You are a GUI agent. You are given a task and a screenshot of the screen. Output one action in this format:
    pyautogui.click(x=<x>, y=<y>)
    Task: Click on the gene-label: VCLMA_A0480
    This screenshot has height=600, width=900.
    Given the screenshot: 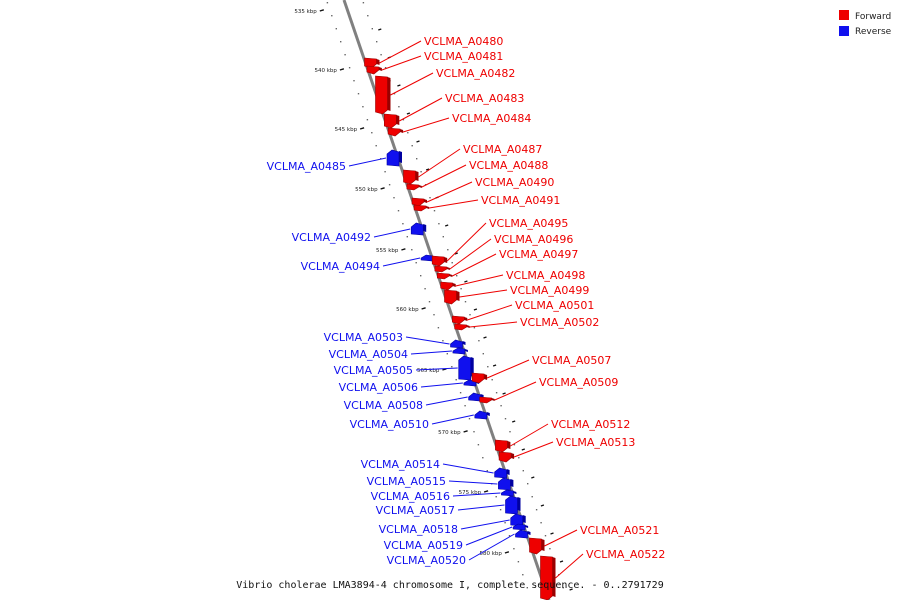 What is the action you would take?
    pyautogui.click(x=463, y=41)
    